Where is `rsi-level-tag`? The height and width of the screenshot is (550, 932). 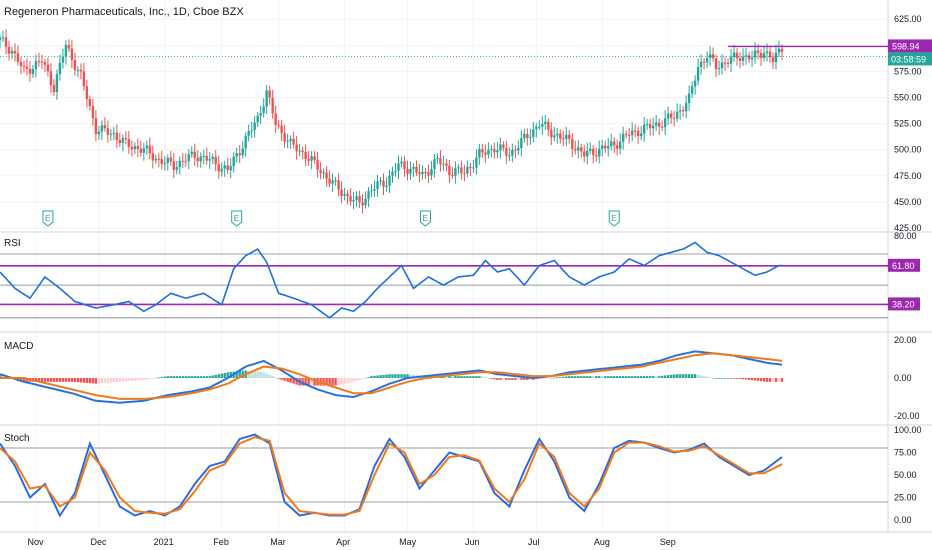
rsi-level-tag is located at coordinates (904, 265).